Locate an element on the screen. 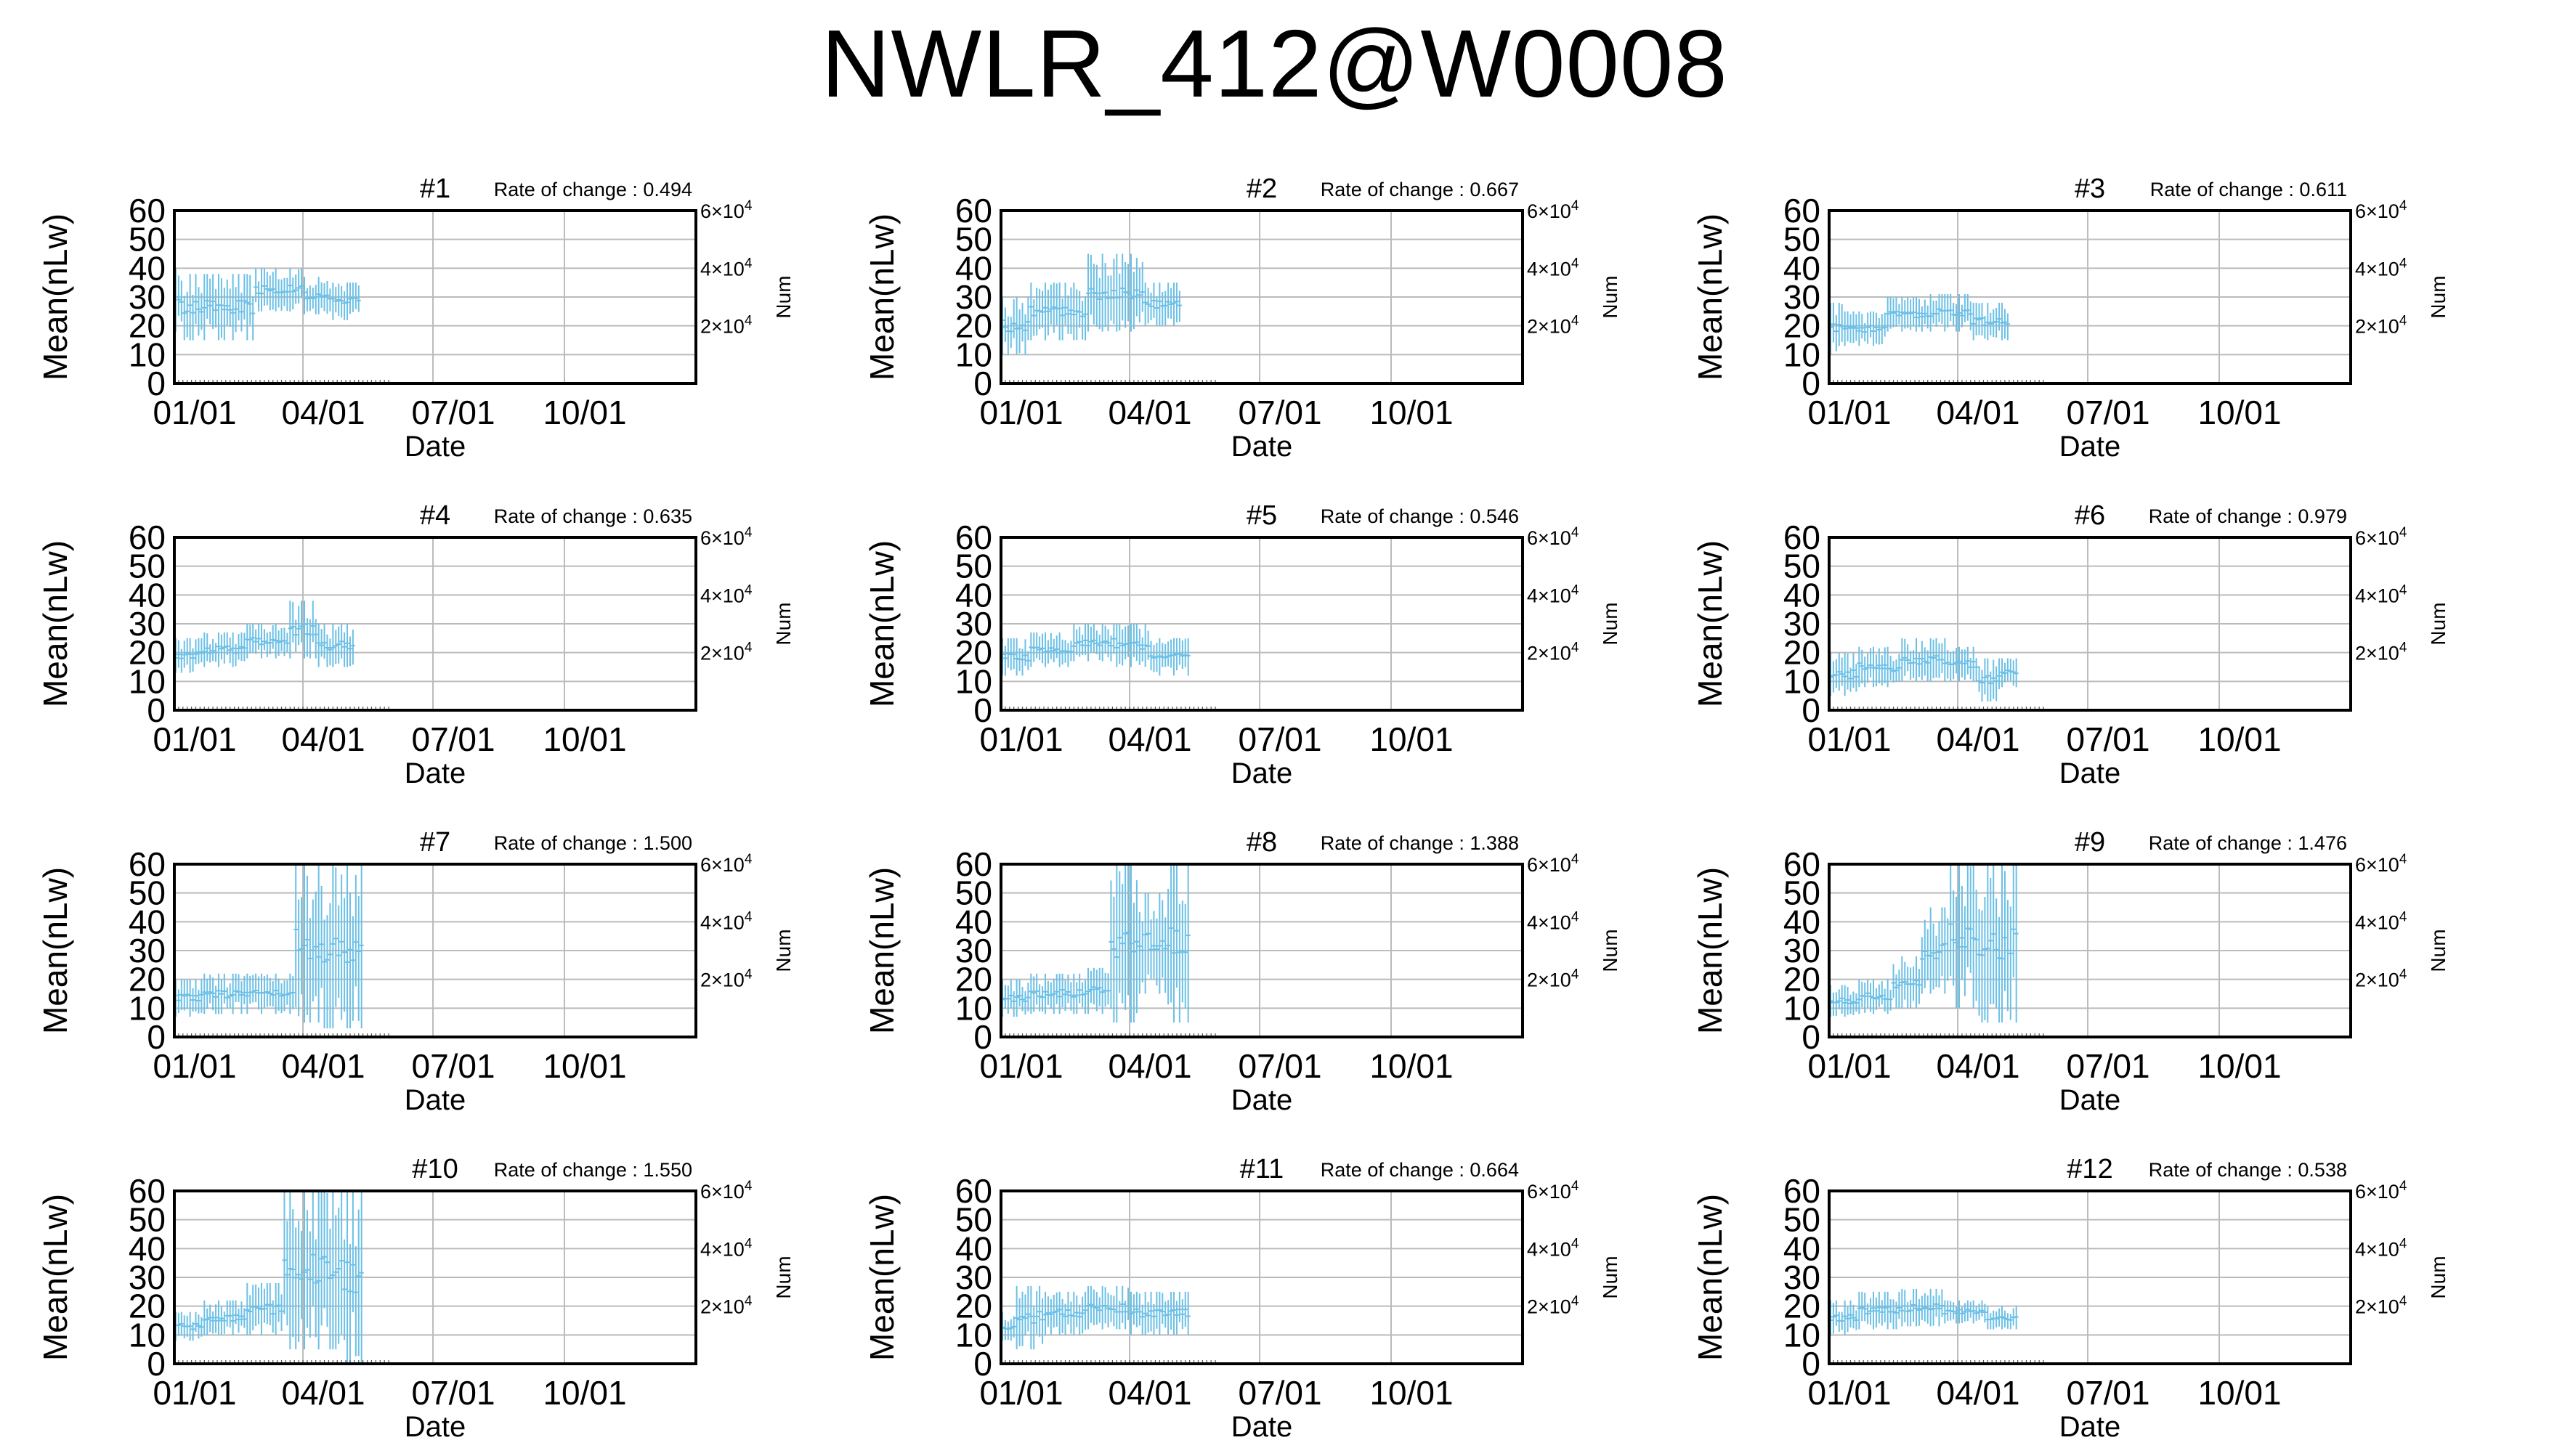  rate-of-change: Rate of change : 0.667 is located at coordinates (1420, 189).